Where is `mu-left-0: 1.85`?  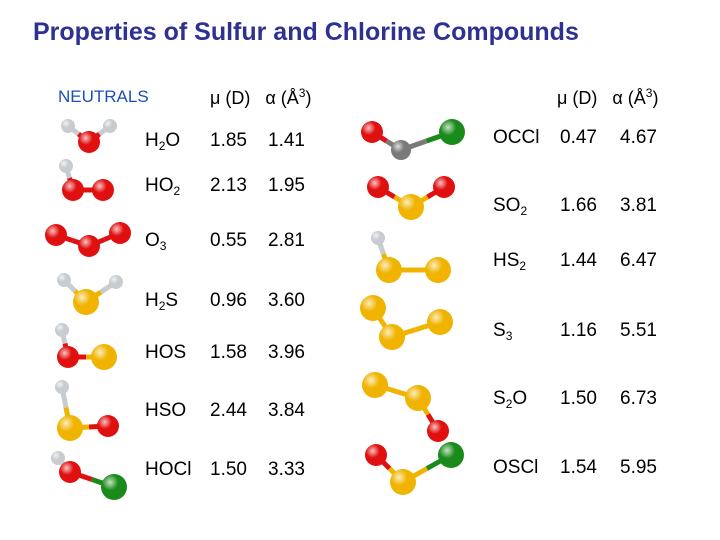
mu-left-0: 1.85 is located at coordinates (228, 140).